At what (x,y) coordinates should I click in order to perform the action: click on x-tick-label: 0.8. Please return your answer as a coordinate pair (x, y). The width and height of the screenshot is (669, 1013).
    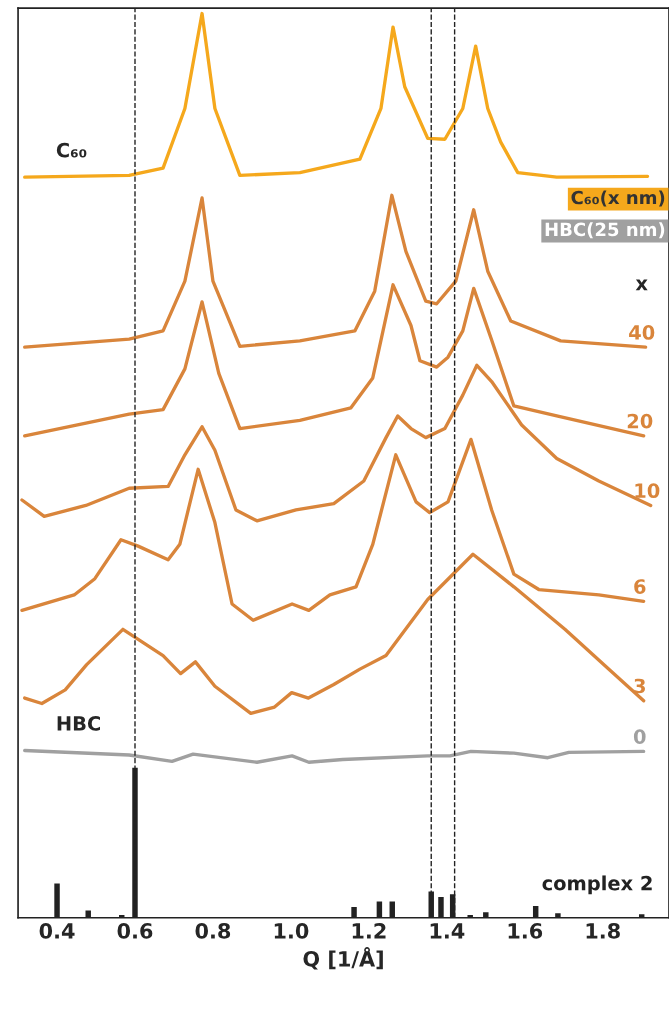
    Looking at the image, I should click on (213, 931).